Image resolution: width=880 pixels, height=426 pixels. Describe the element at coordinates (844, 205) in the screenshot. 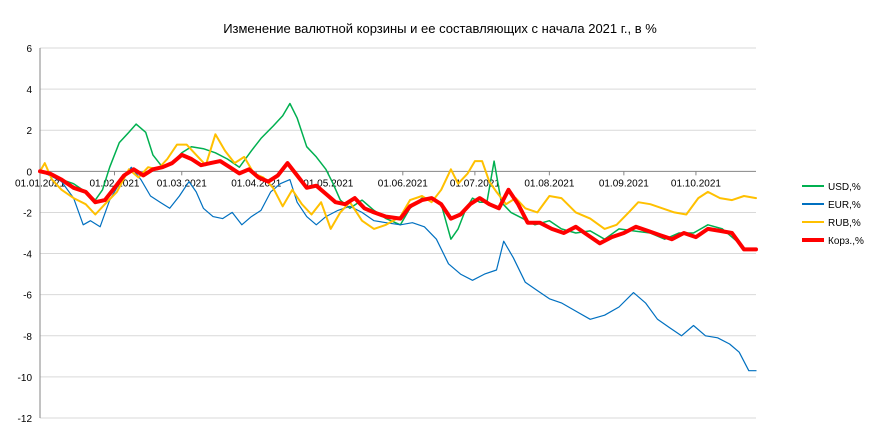

I see `legend-label: EUR,%` at that location.